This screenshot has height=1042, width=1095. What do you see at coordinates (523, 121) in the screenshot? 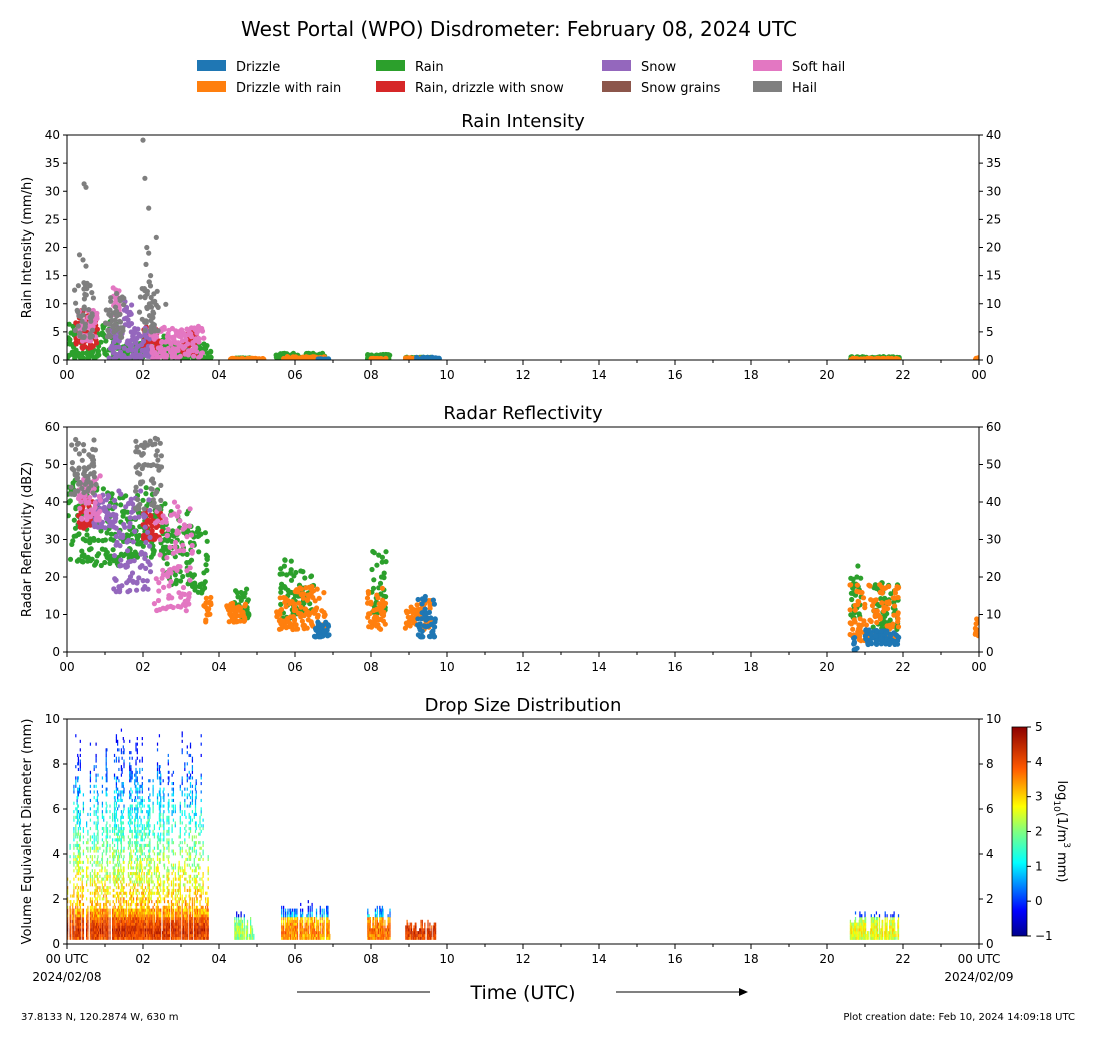
I see `panel-title: Rain Intensity` at bounding box center [523, 121].